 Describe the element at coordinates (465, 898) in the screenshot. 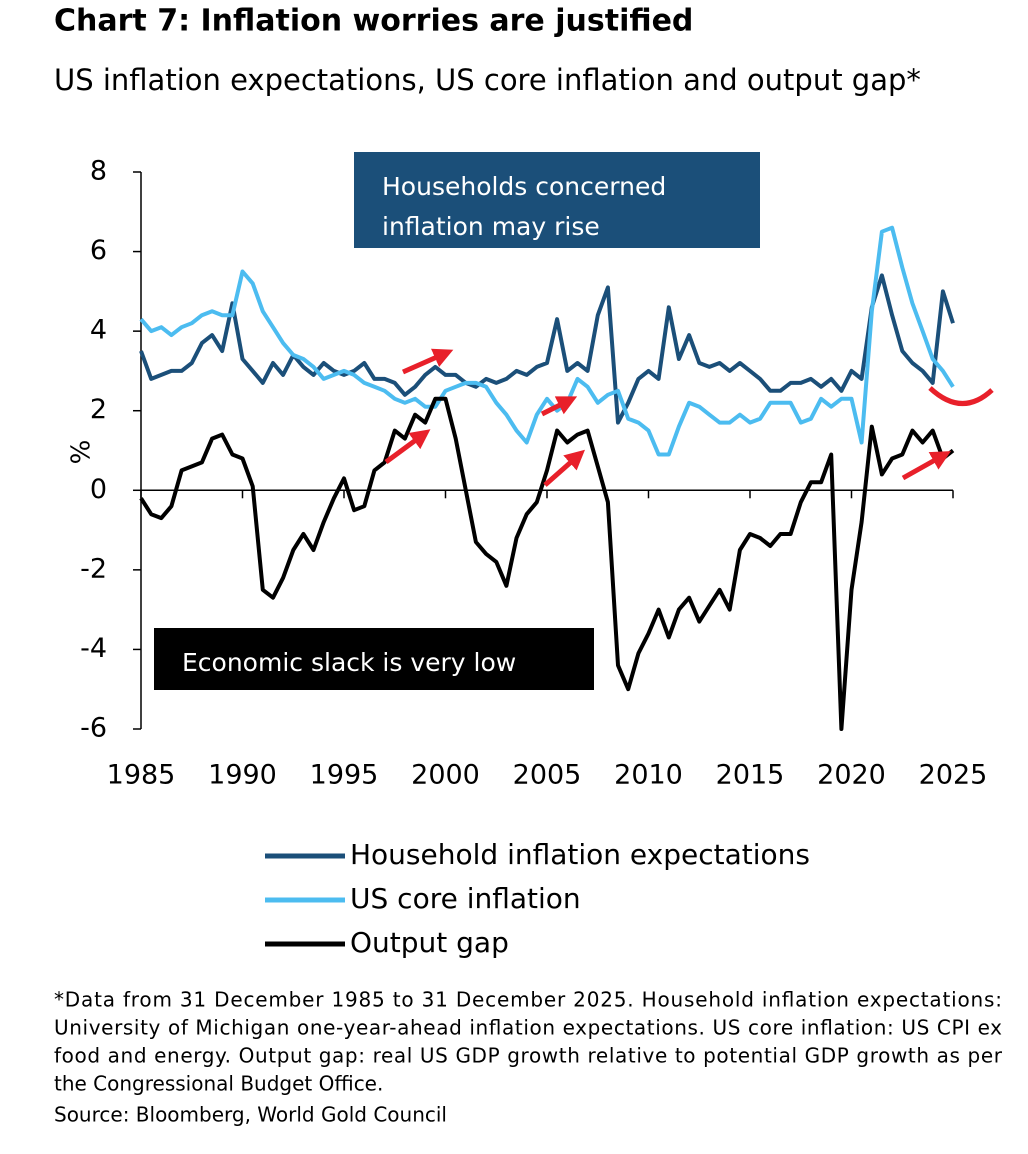

I see `legend-label: US core inflation` at that location.